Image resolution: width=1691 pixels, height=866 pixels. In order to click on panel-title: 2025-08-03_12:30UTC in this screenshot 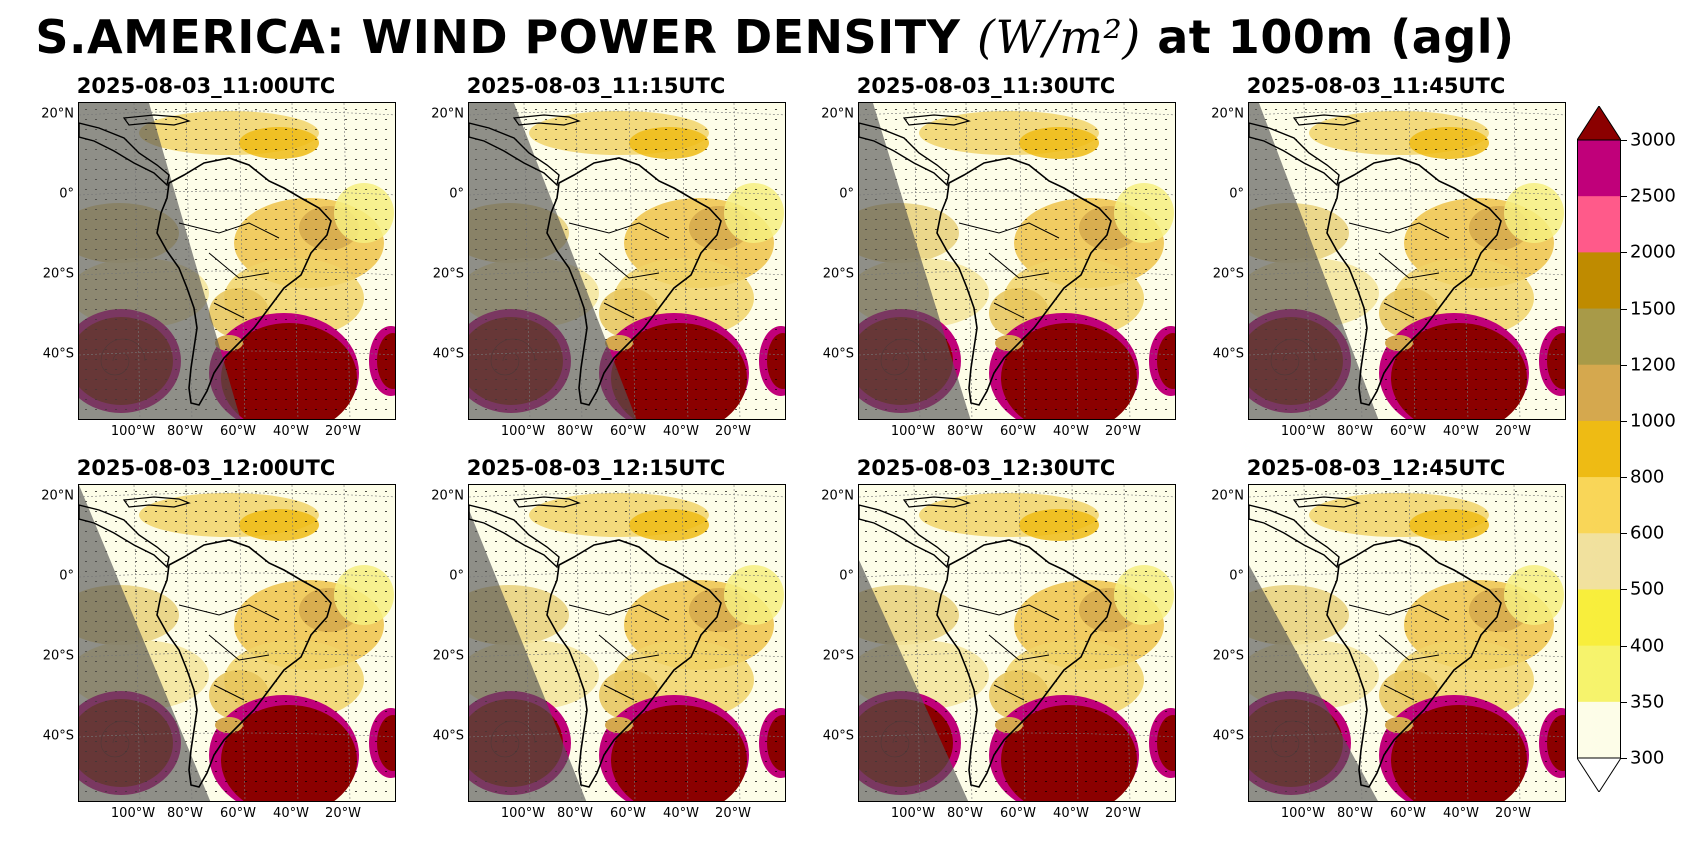, I will do `click(986, 468)`.